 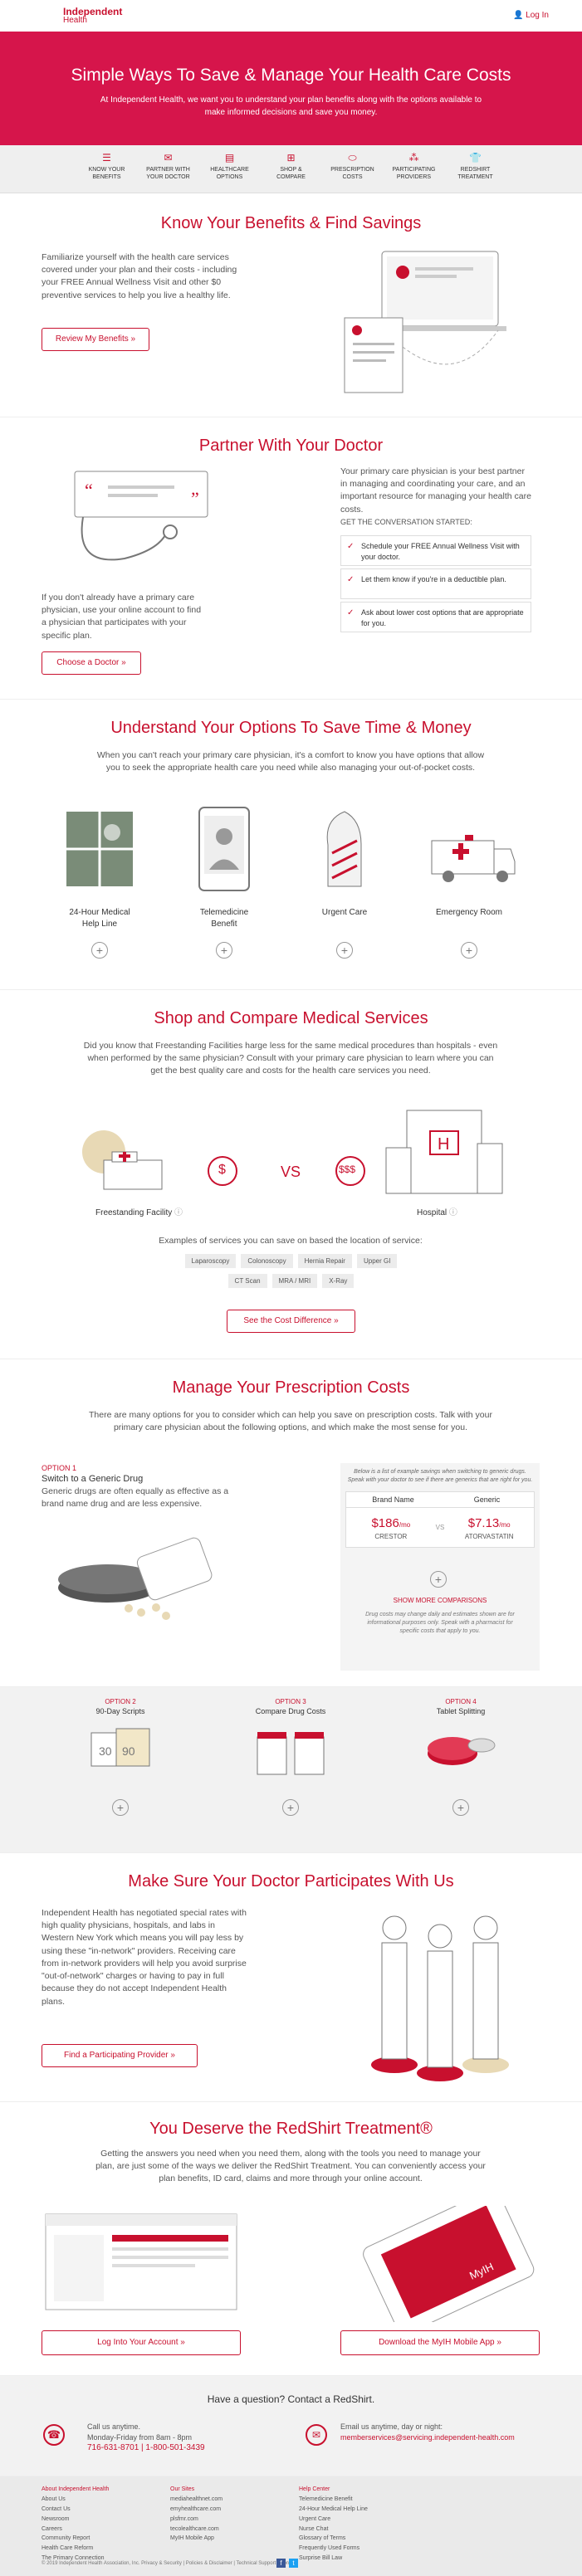 What do you see at coordinates (93, 16) in the screenshot?
I see `logo: Independent Health` at bounding box center [93, 16].